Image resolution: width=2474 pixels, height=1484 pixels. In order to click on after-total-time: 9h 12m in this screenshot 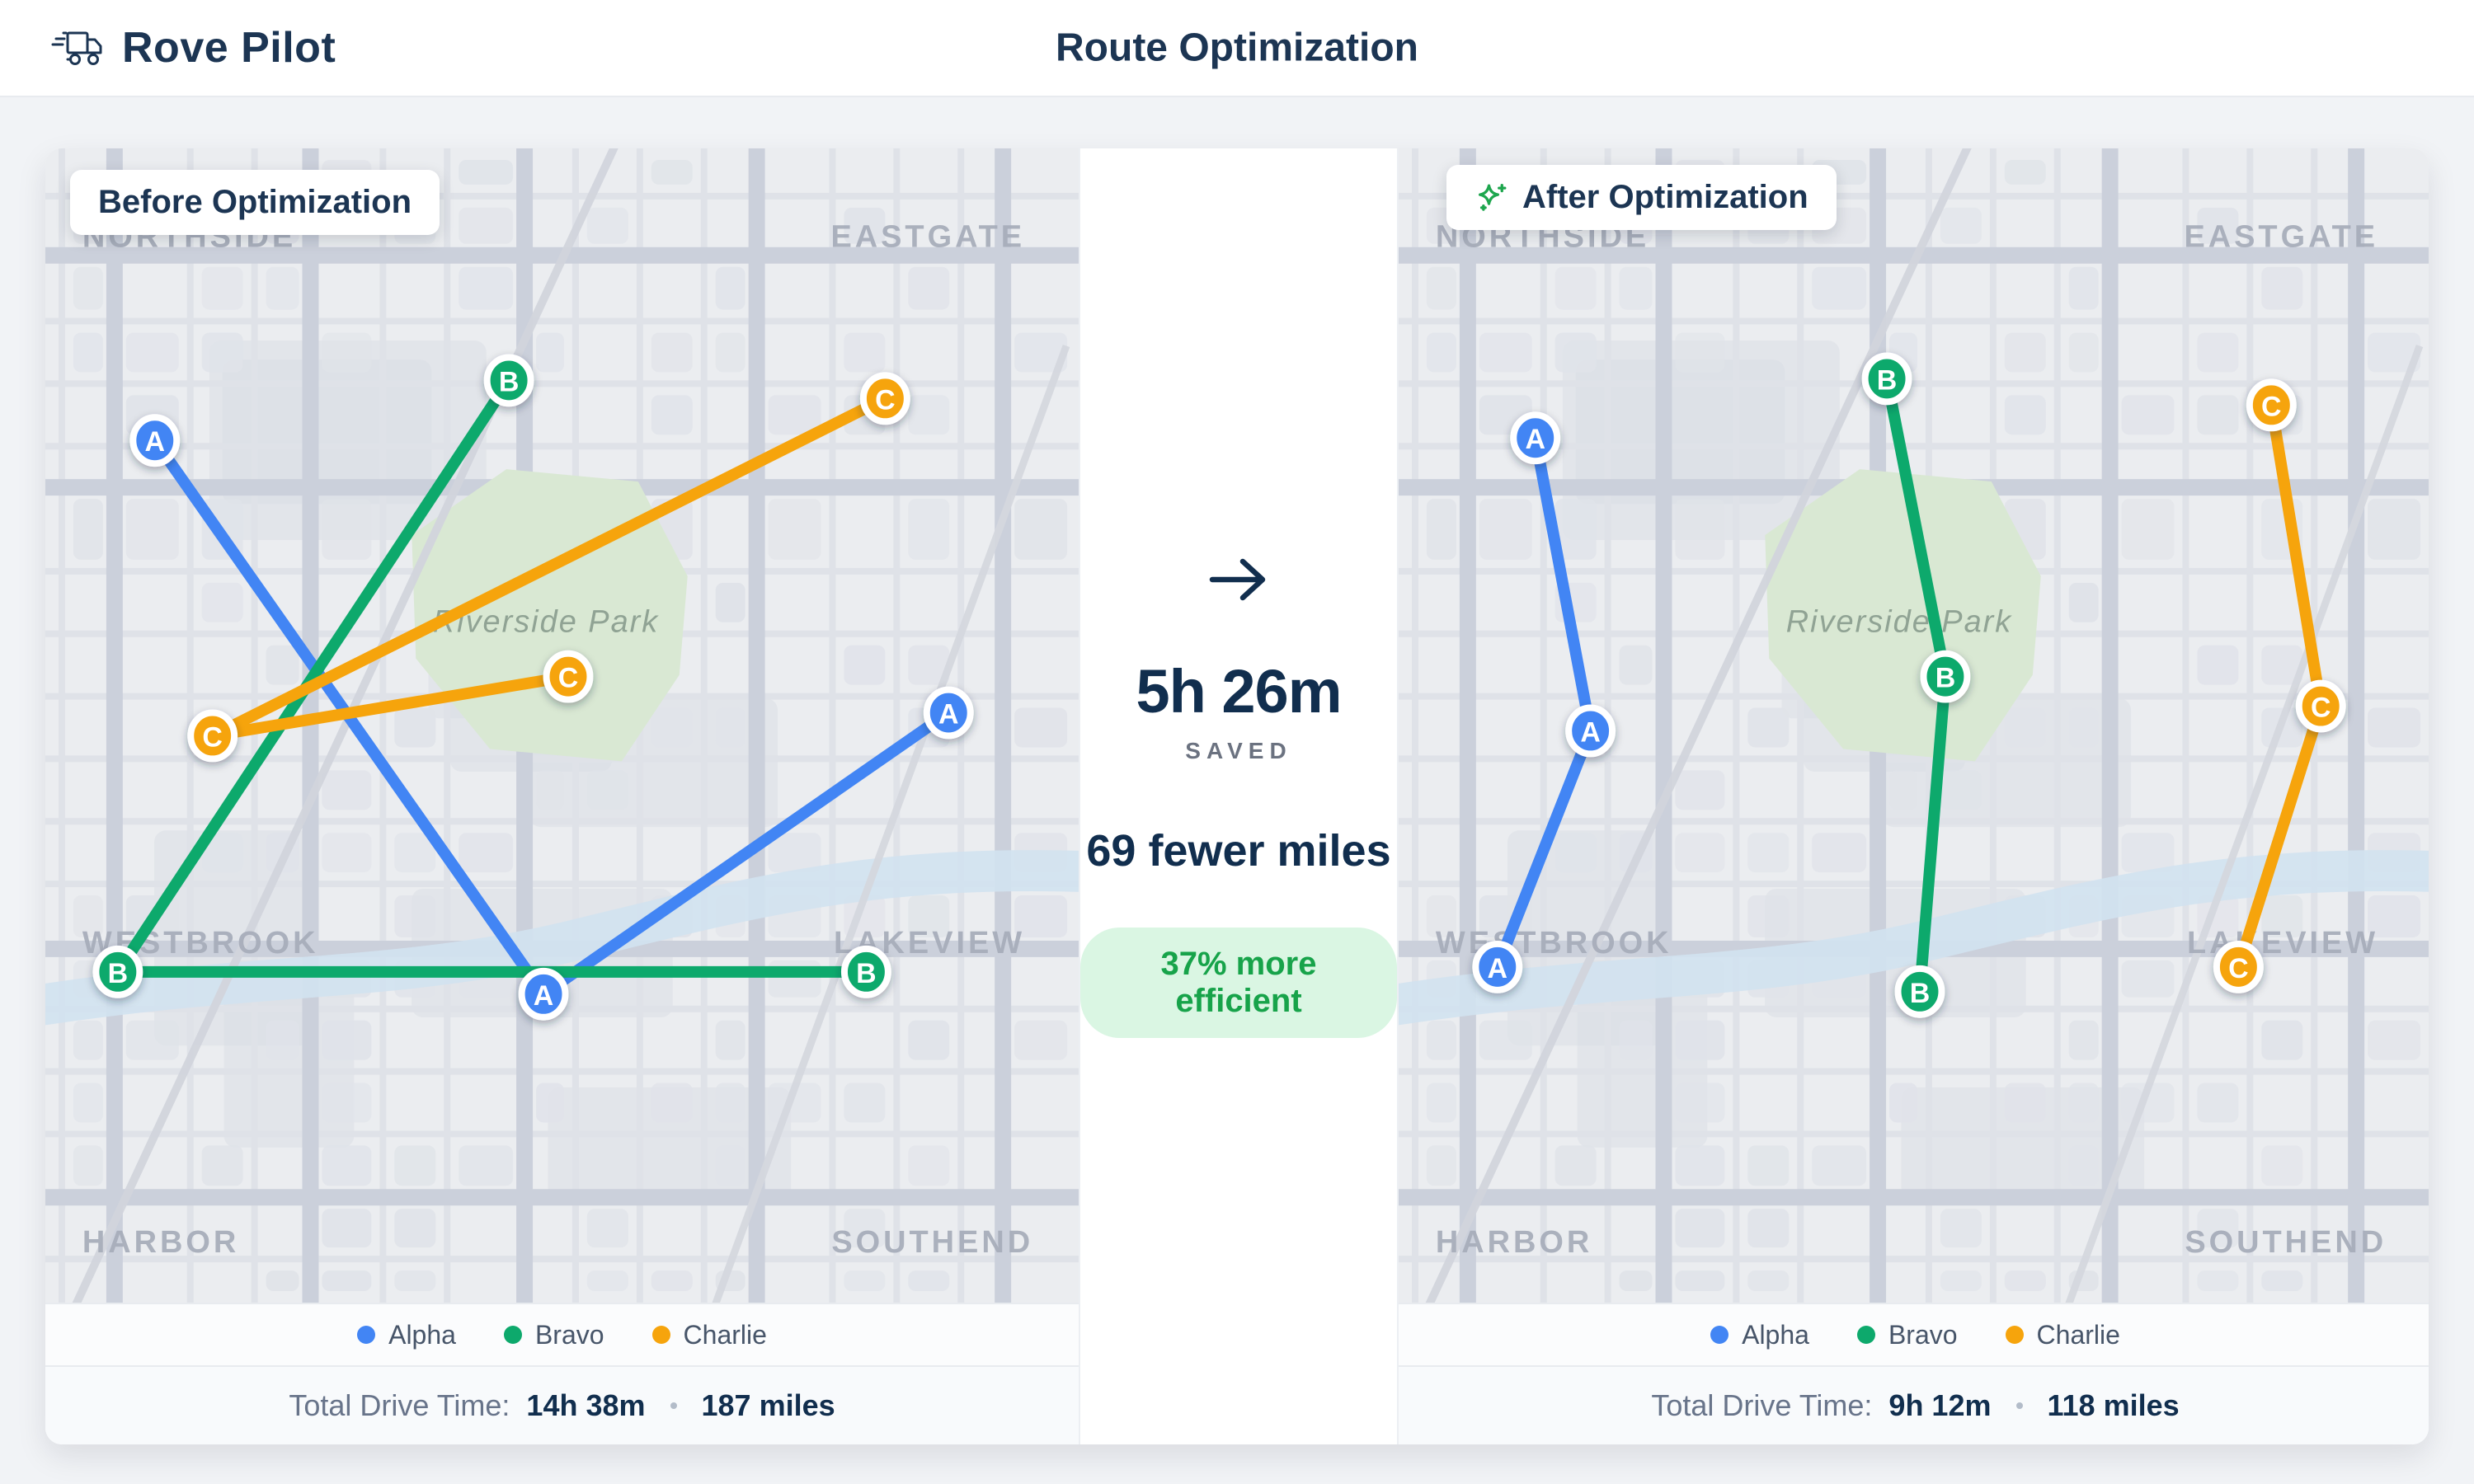, I will do `click(1940, 1405)`.